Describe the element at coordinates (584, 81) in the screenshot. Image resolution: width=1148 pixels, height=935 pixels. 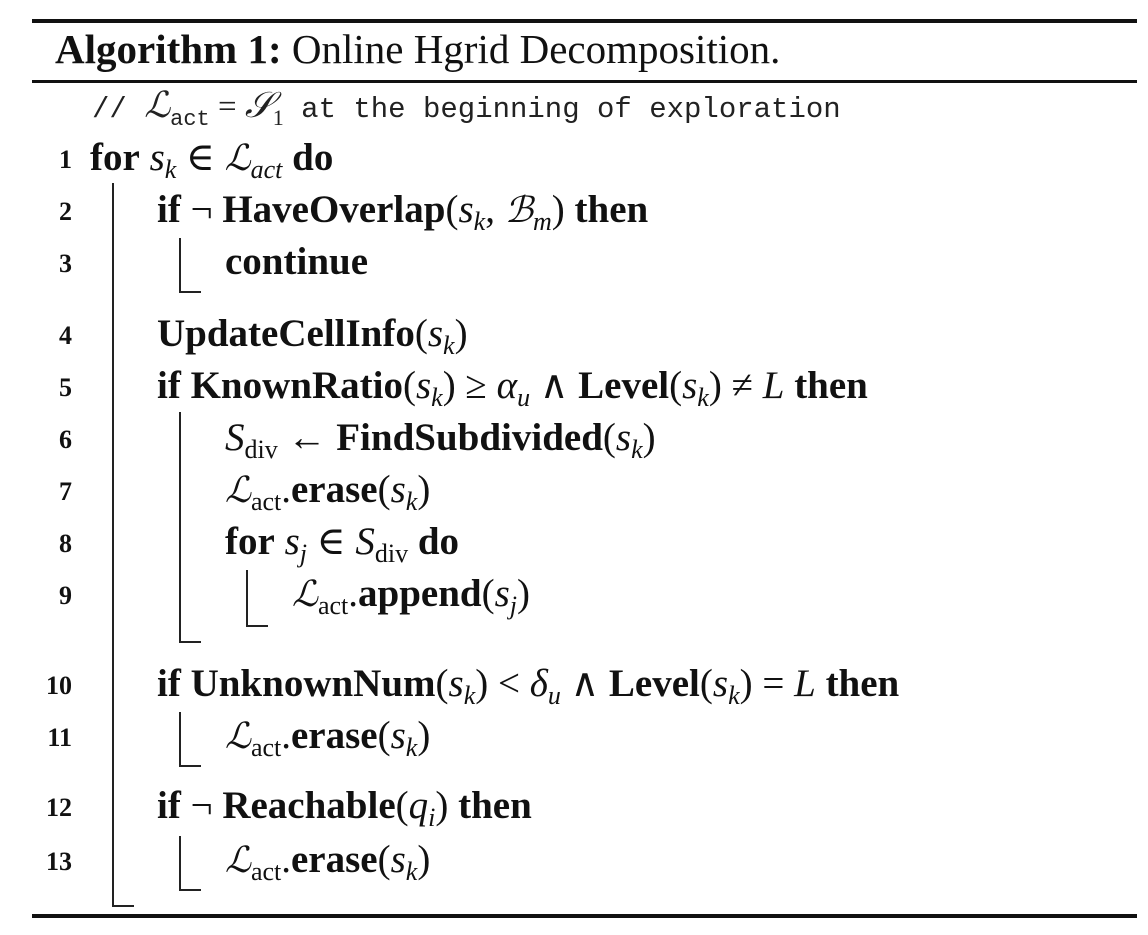
I see `title-rule` at that location.